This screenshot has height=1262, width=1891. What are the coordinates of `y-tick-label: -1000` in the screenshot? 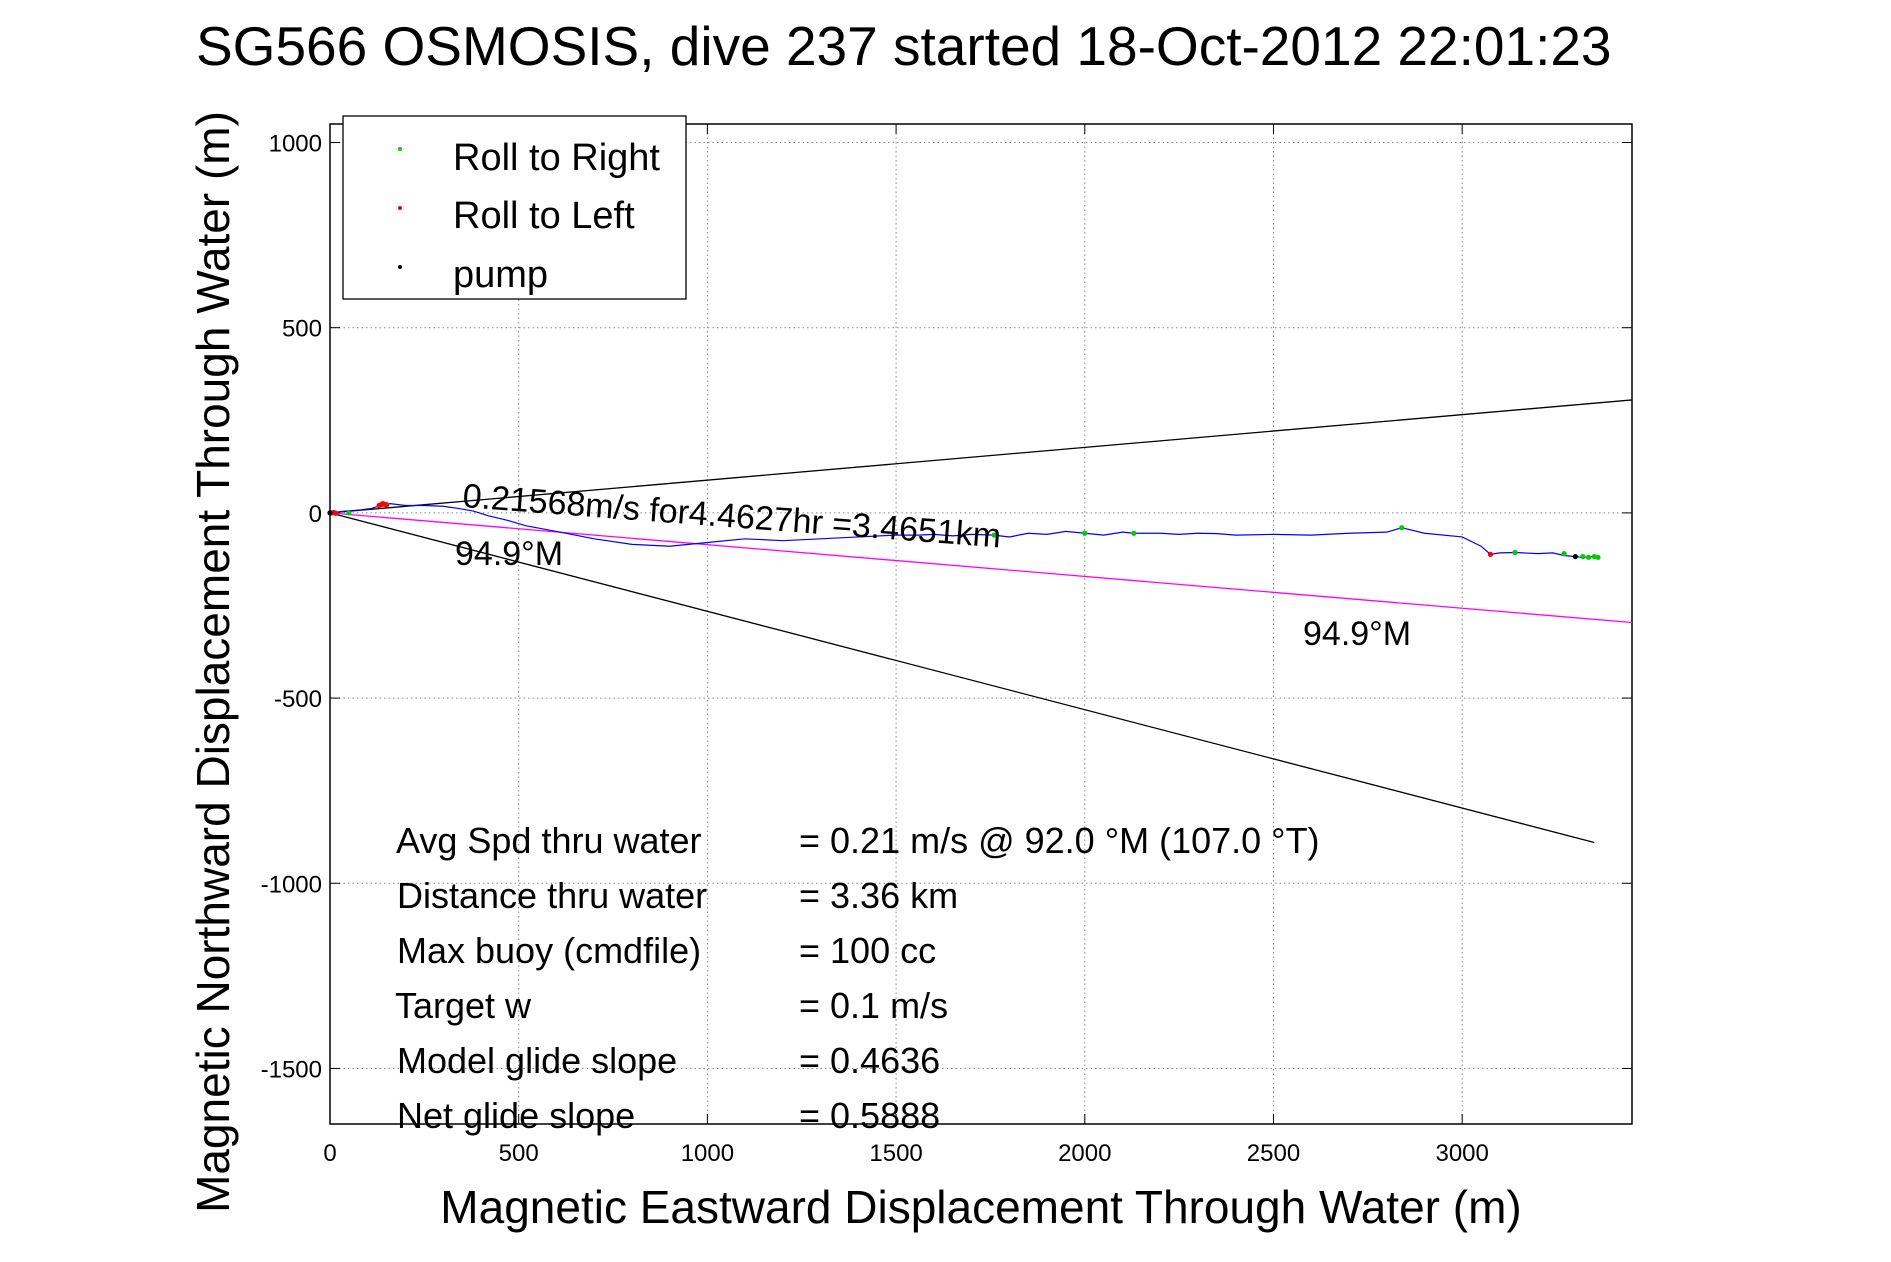 It's located at (291, 884).